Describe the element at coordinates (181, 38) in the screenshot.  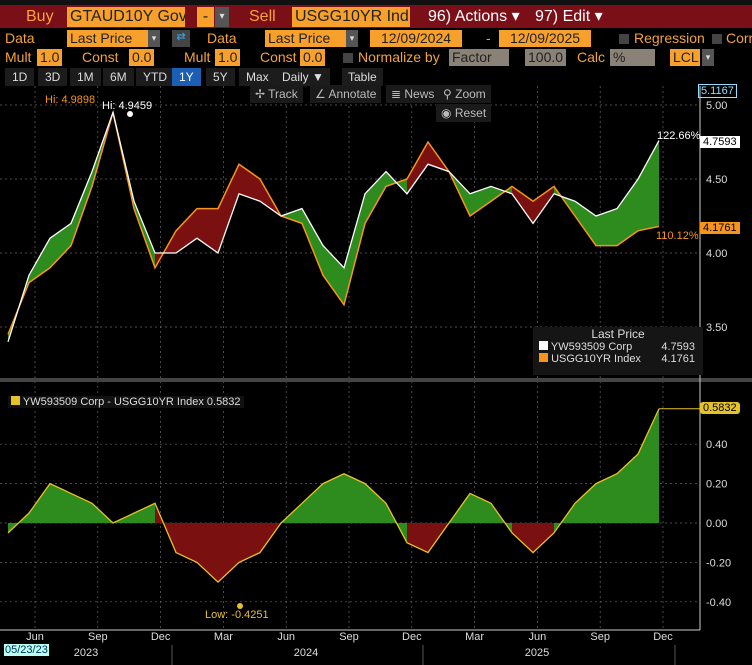
I see `swap-icon: ⇄` at that location.